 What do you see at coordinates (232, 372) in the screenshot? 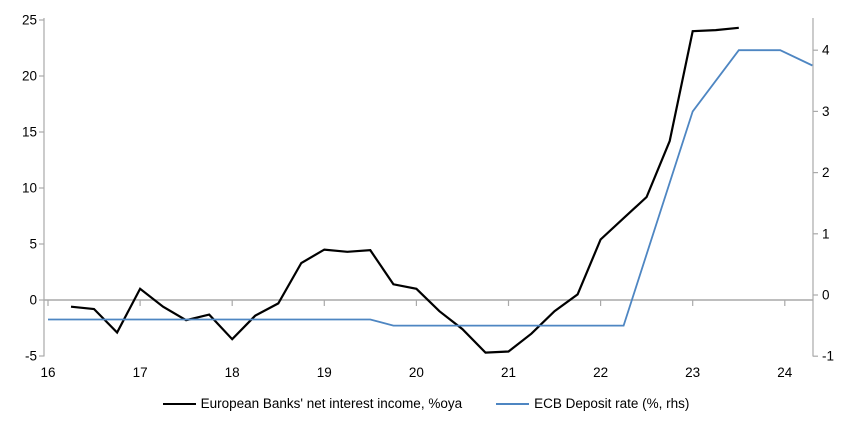
I see `svg-text: 18` at bounding box center [232, 372].